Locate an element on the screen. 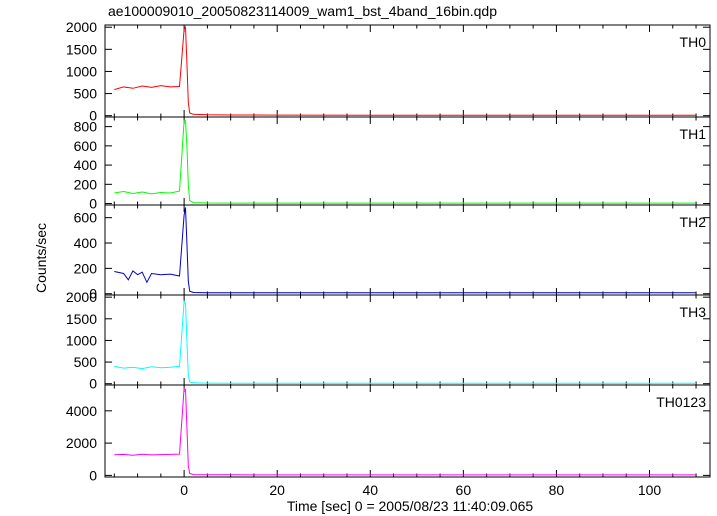  series-line-th1 is located at coordinates (405, 162).